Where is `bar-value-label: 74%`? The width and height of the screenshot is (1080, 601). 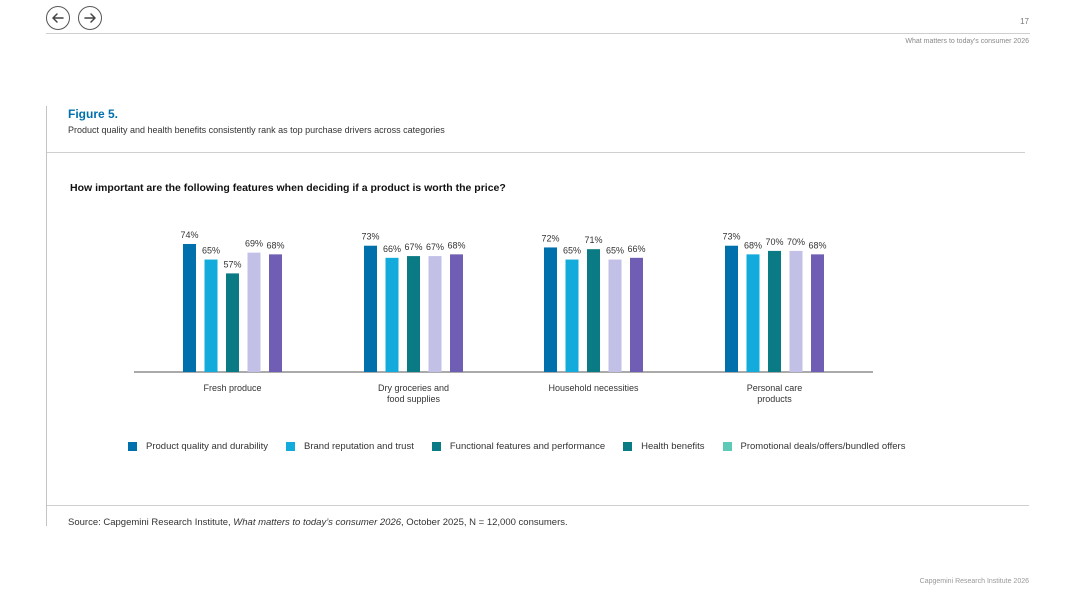 bar-value-label: 74% is located at coordinates (189, 235).